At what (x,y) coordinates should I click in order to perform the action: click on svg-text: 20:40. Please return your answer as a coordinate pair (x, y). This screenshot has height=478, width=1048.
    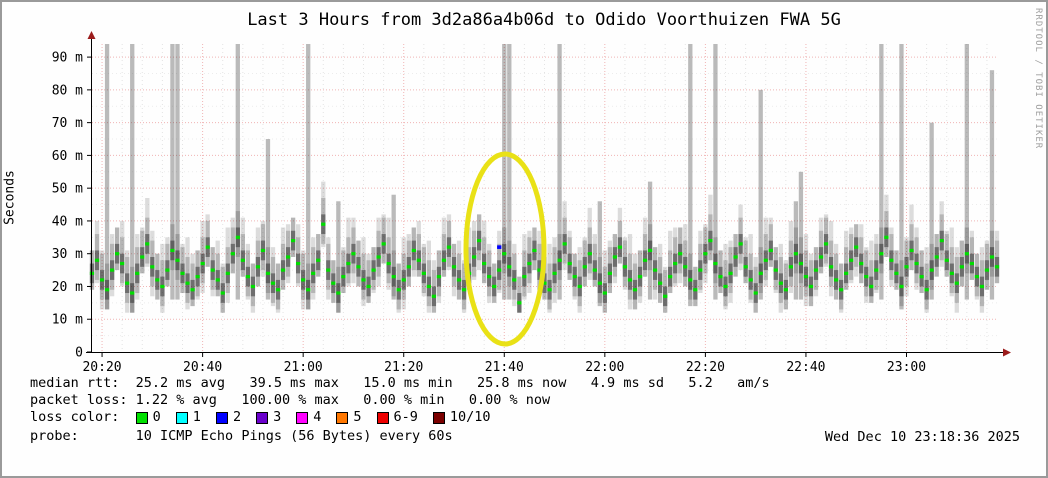
    Looking at the image, I should click on (202, 367).